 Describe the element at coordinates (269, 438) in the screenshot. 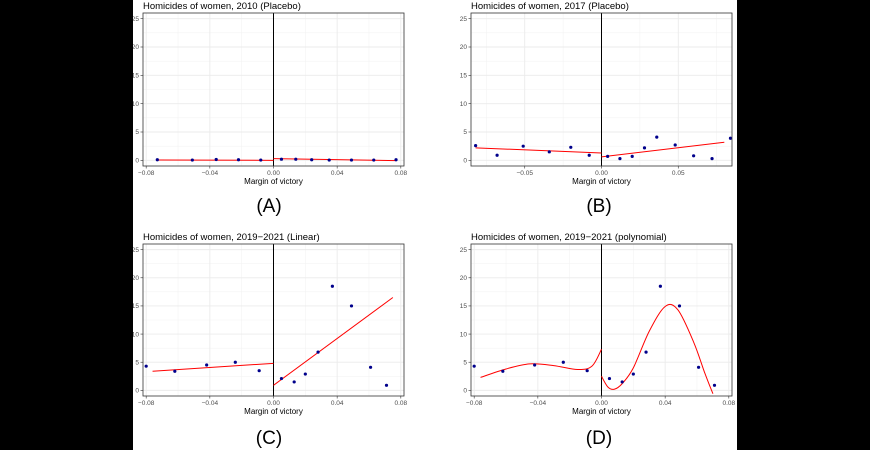

I see `panel-caption: (C)` at that location.